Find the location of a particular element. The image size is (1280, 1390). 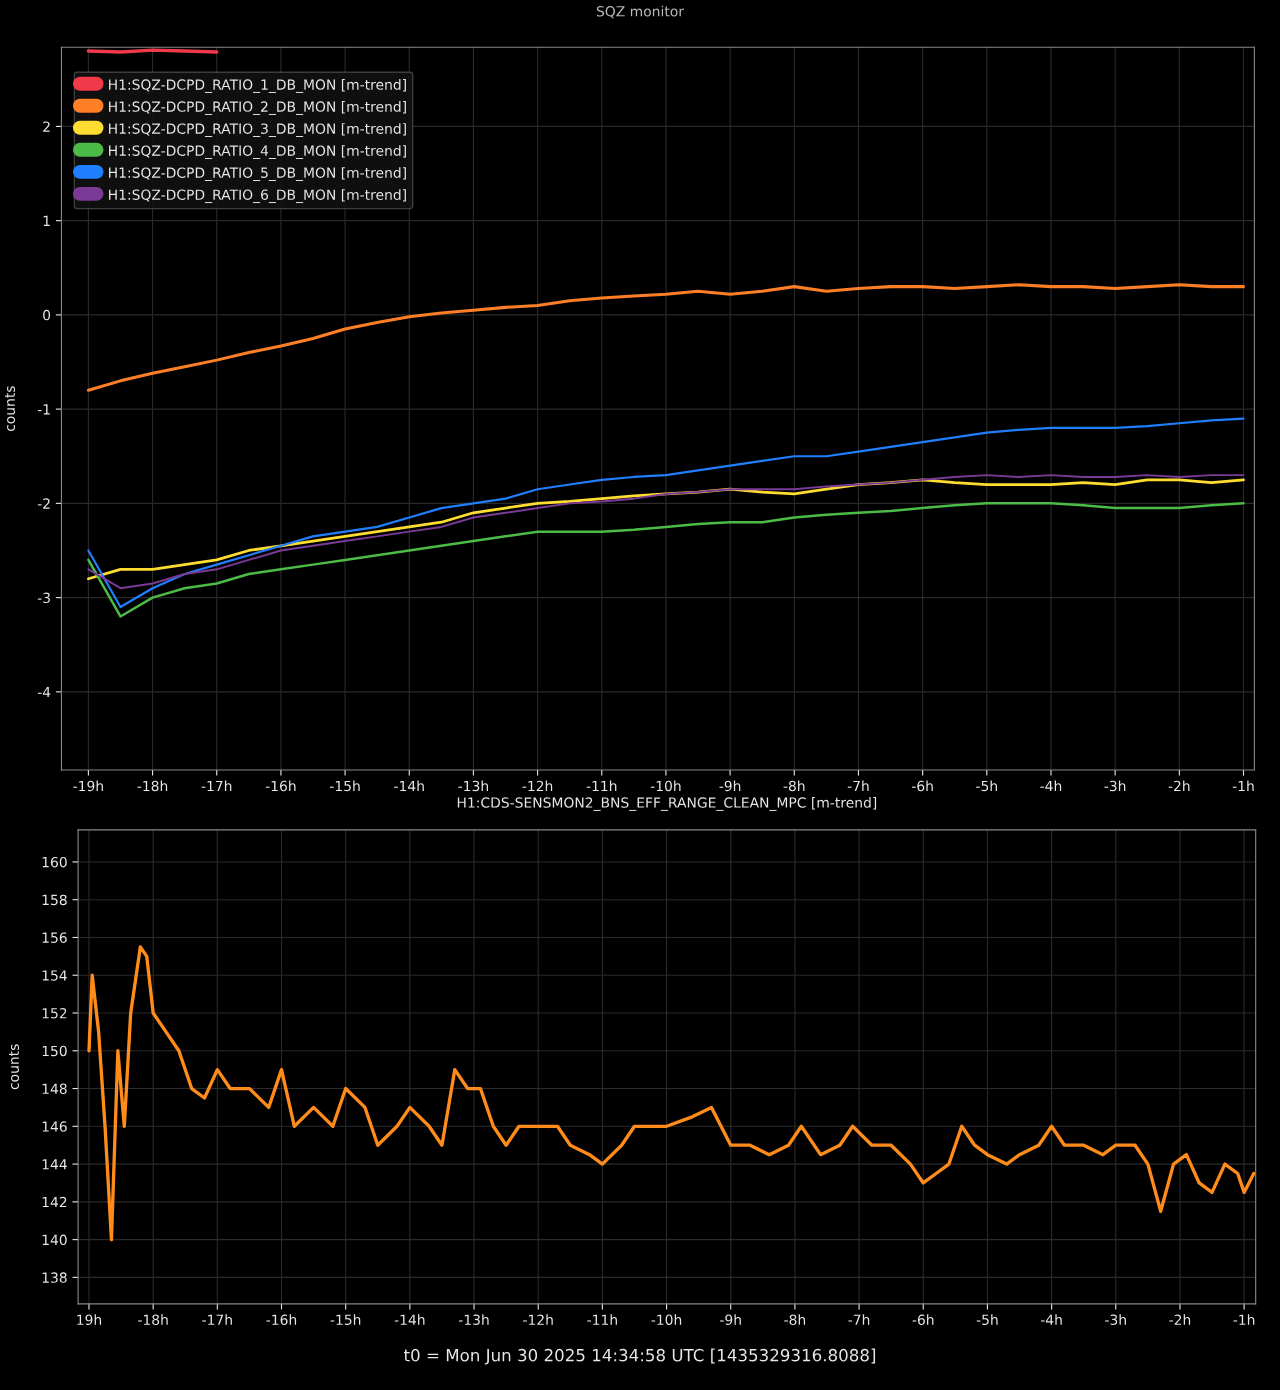

y-tick-label: -2 is located at coordinates (43, 503).